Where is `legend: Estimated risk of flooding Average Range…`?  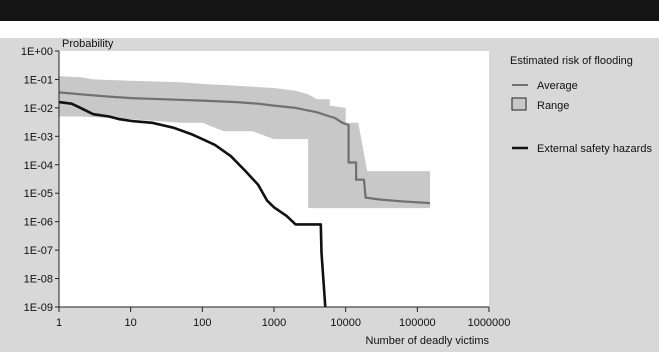 legend: Estimated risk of flooding Average Range… is located at coordinates (581, 105).